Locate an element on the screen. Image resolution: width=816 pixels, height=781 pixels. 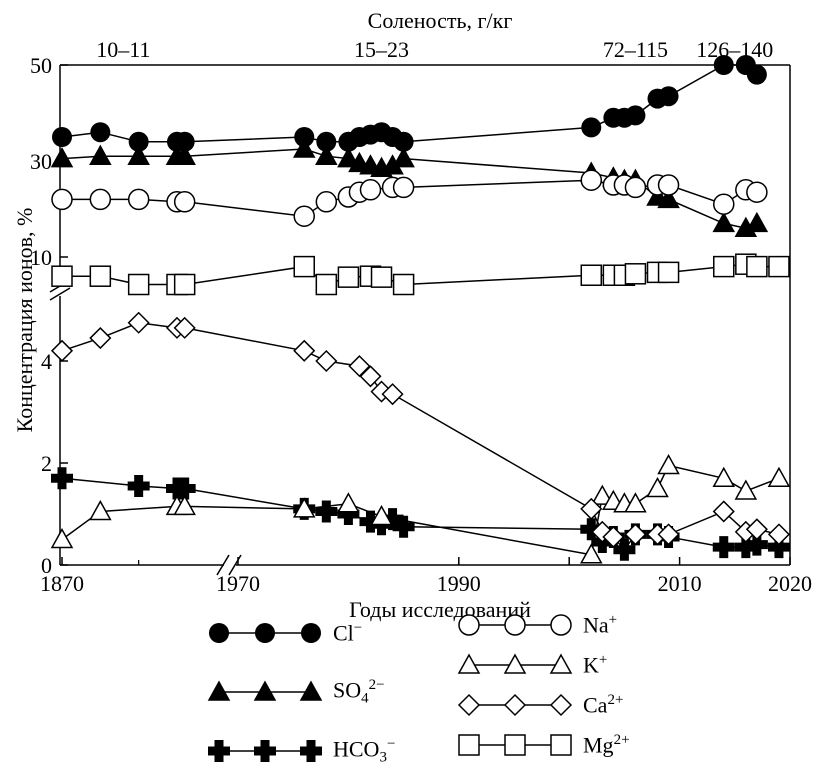
legend-sample-k is located at coordinates (515, 663).